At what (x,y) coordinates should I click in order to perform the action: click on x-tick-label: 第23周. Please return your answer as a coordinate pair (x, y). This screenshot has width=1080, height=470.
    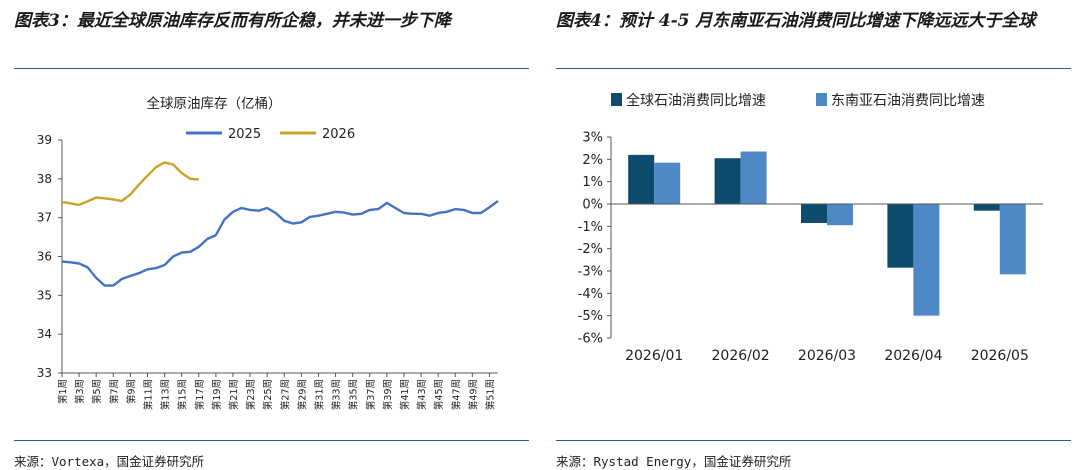
    Looking at the image, I should click on (251, 394).